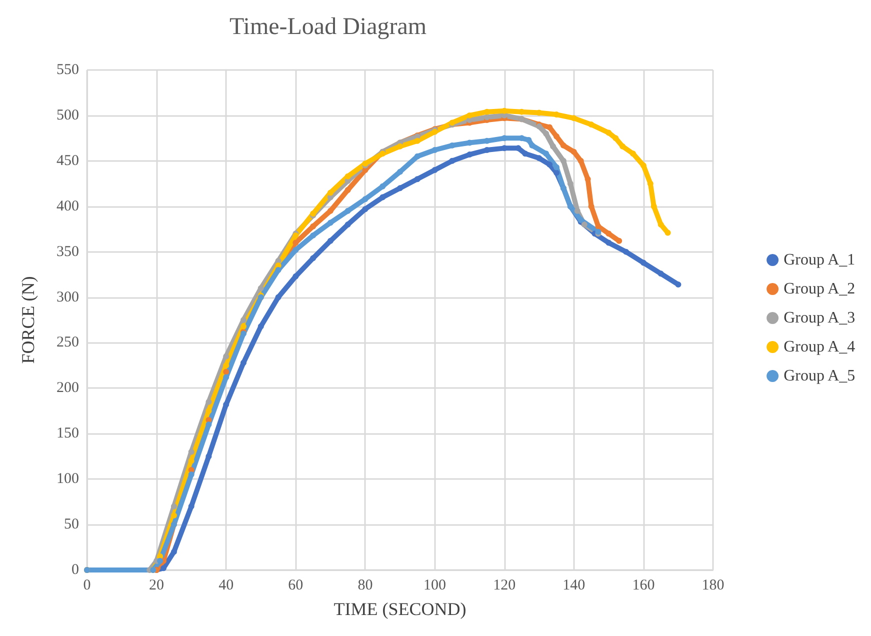 This screenshot has width=871, height=636. I want to click on legend-label: Group A_1, so click(820, 260).